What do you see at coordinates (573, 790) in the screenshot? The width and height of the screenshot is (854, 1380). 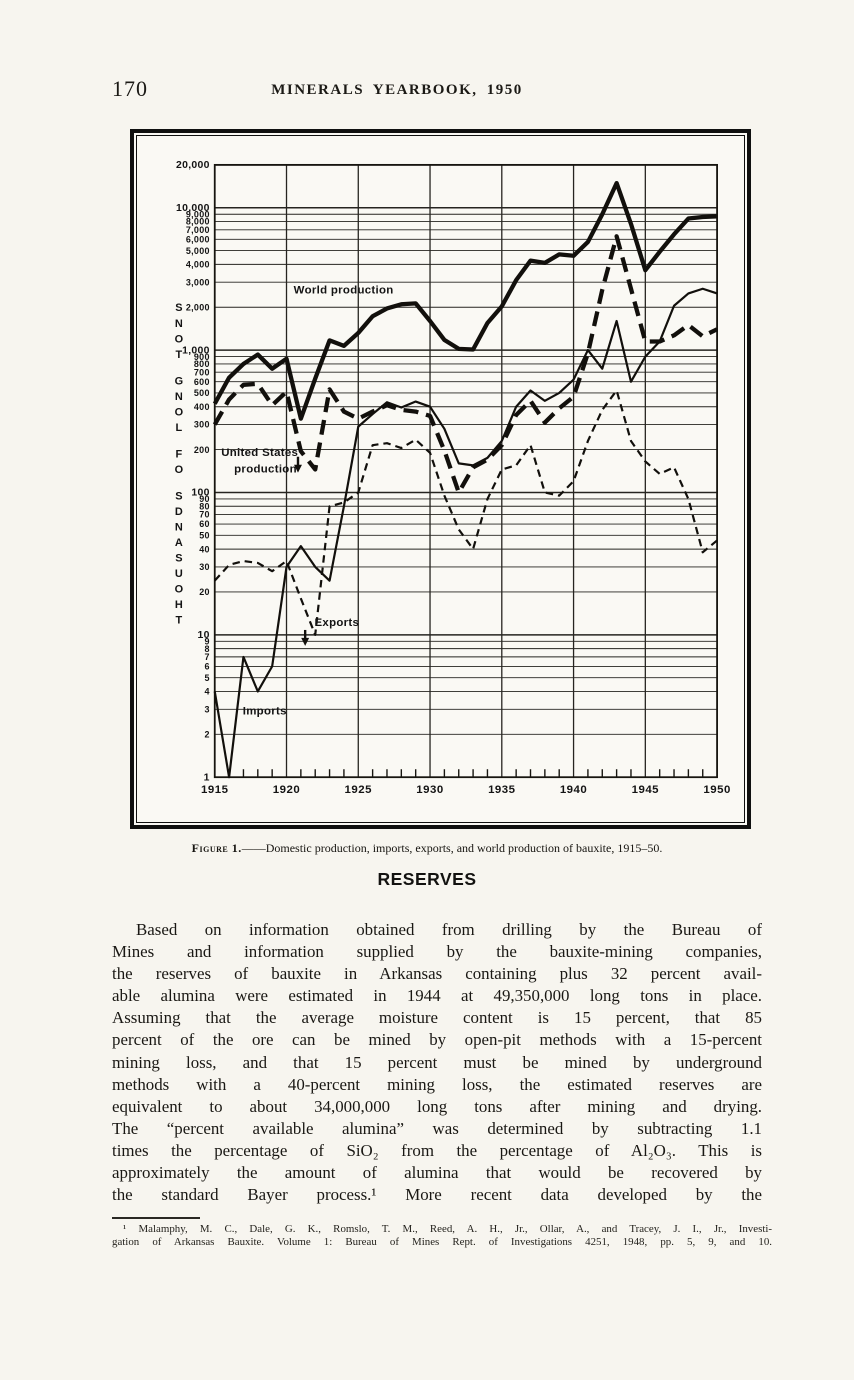 I see `x-tick-label: 1940` at bounding box center [573, 790].